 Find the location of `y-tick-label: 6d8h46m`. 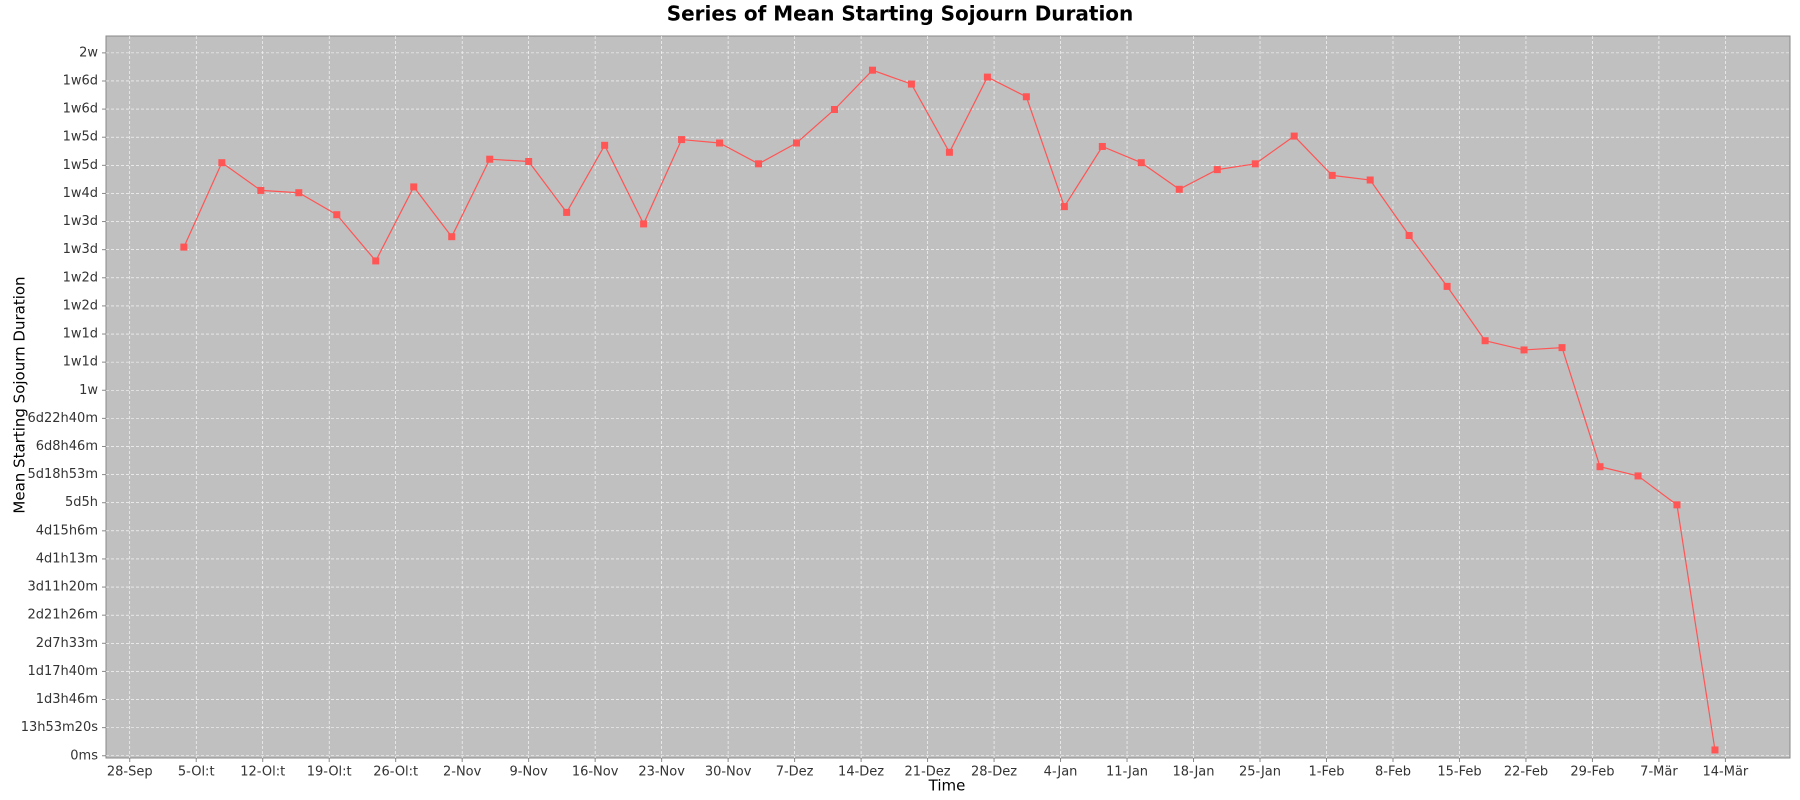

y-tick-label: 6d8h46m is located at coordinates (67, 446).